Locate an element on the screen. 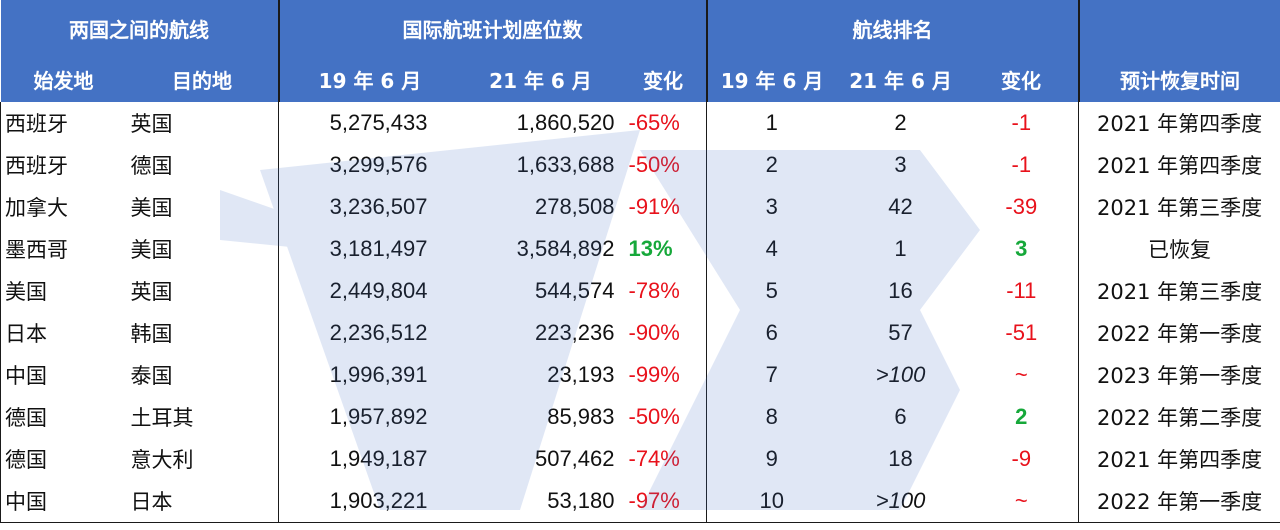 This screenshot has height=530, width=1280. seats-2021-cell: 507,462 is located at coordinates (541, 459).